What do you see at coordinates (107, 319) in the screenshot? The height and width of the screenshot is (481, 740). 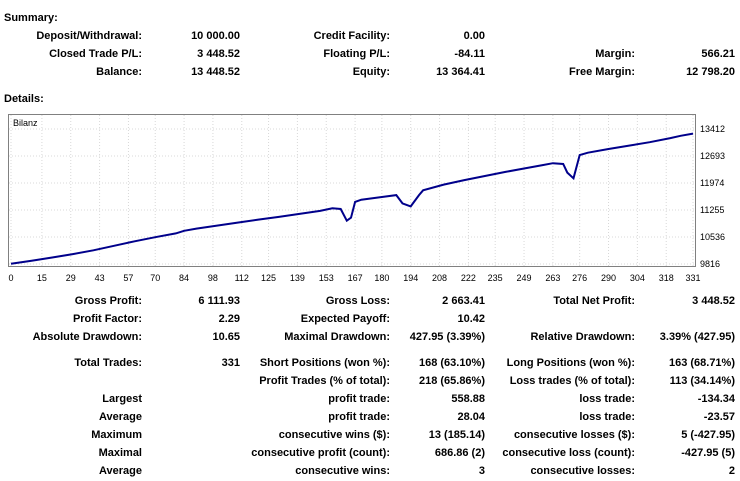 I see `profit-factor-label: Profit Factor:` at bounding box center [107, 319].